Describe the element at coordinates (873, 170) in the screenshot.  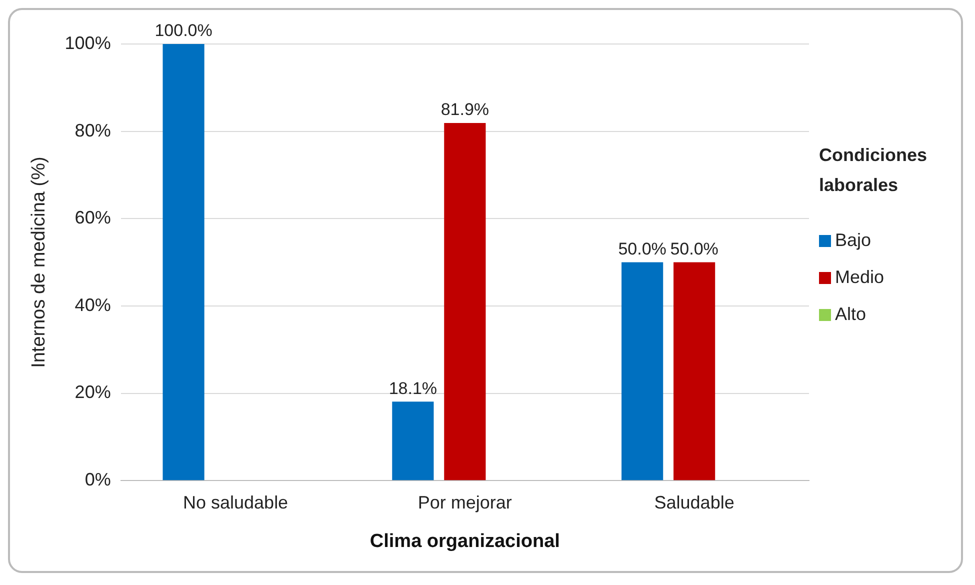
I see `legend-title: Condiciones laborales` at that location.